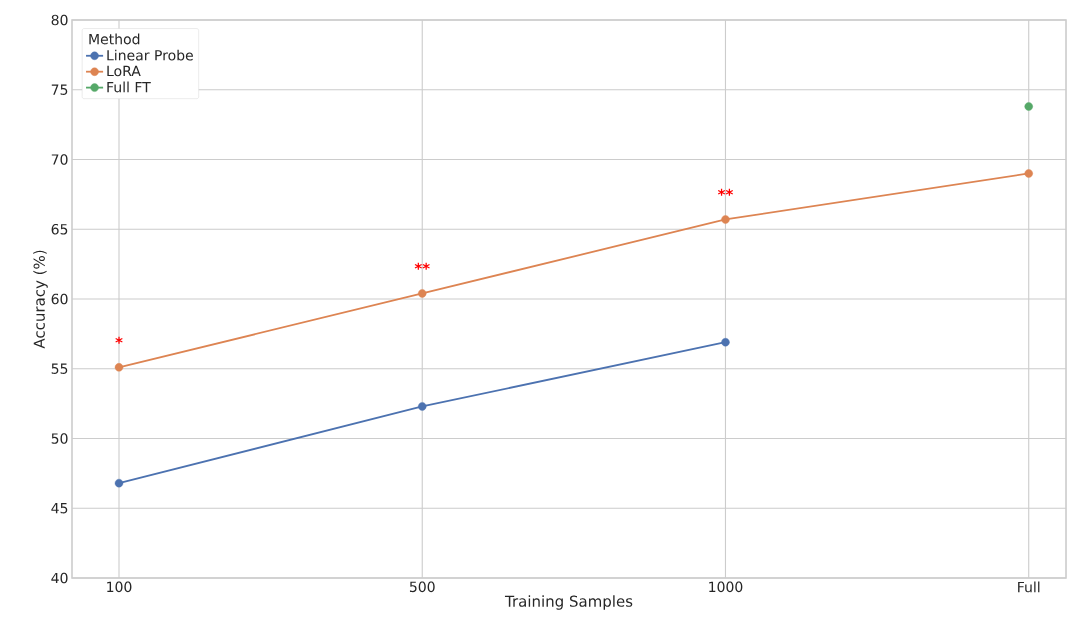  What do you see at coordinates (422, 587) in the screenshot?
I see `x-tick-label: 500` at bounding box center [422, 587].